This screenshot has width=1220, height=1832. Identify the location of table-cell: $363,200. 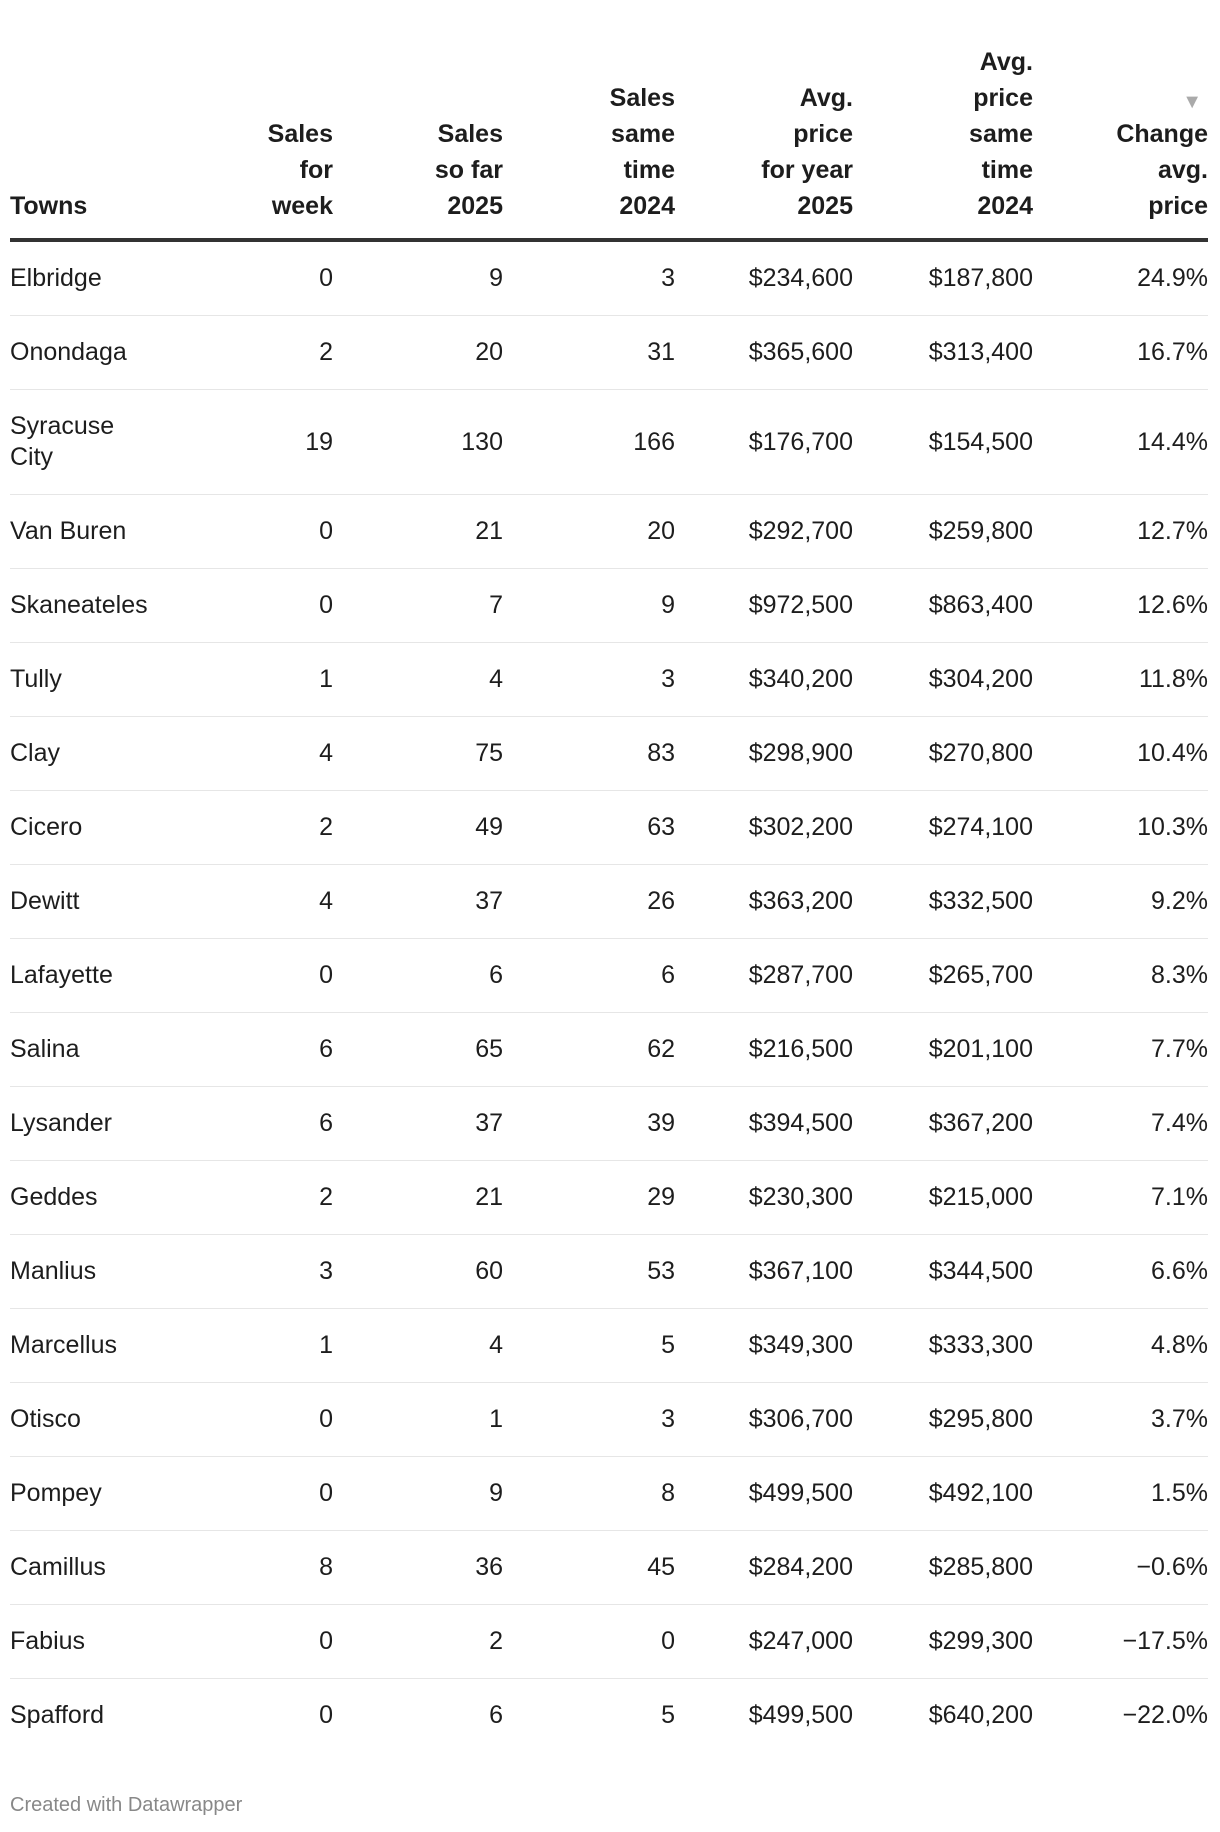
(764, 901).